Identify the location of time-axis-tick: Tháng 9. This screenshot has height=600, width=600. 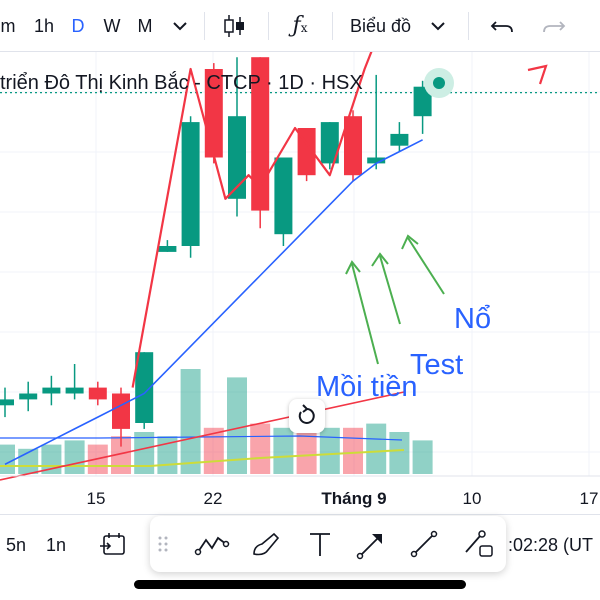
(353, 498).